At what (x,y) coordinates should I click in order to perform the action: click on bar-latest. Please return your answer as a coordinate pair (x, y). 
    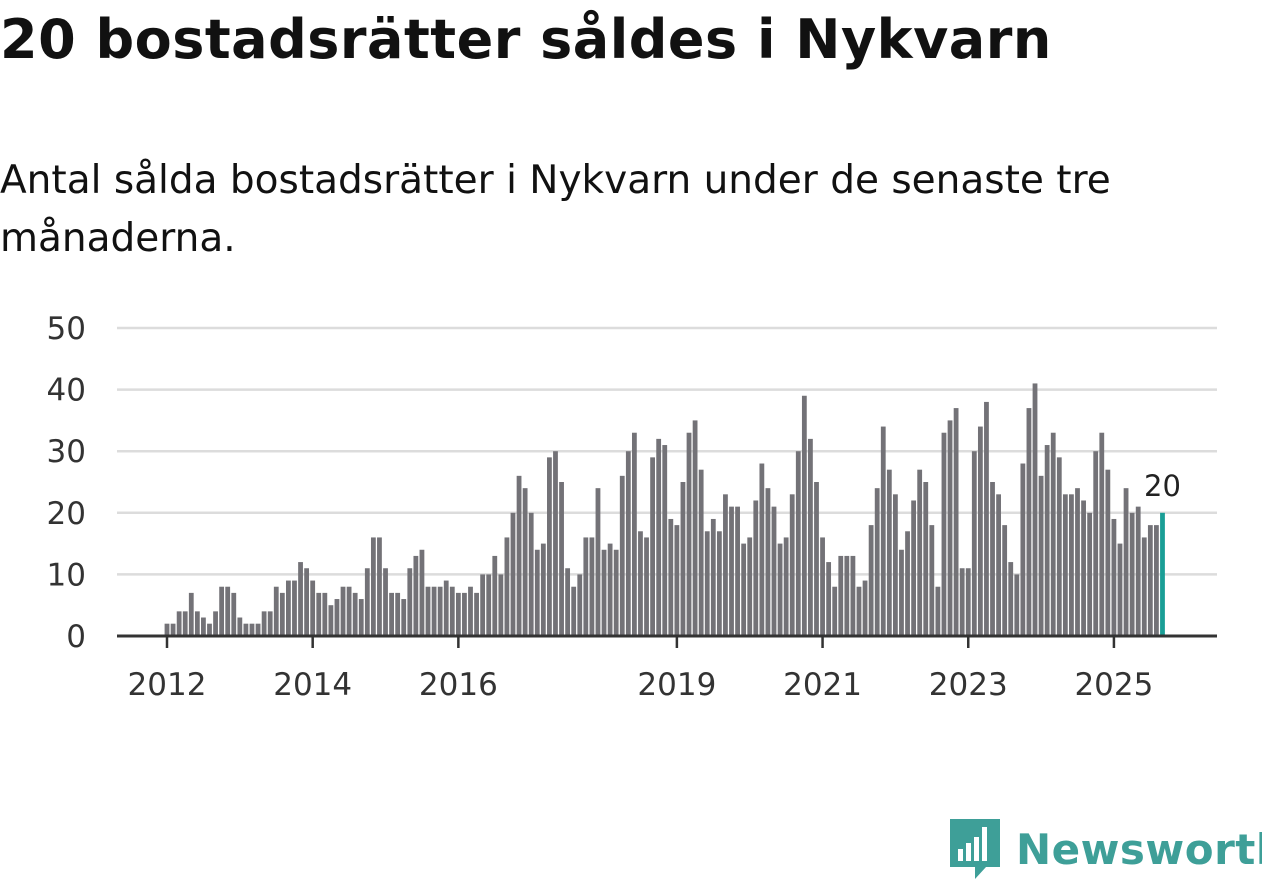
    Looking at the image, I should click on (1162, 574).